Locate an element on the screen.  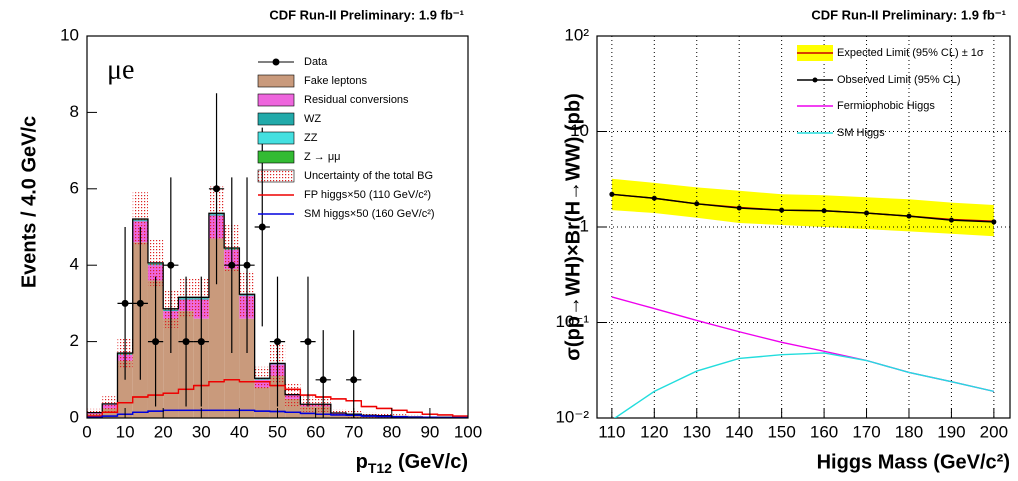
x-tick-label: 170 is located at coordinates (866, 431).